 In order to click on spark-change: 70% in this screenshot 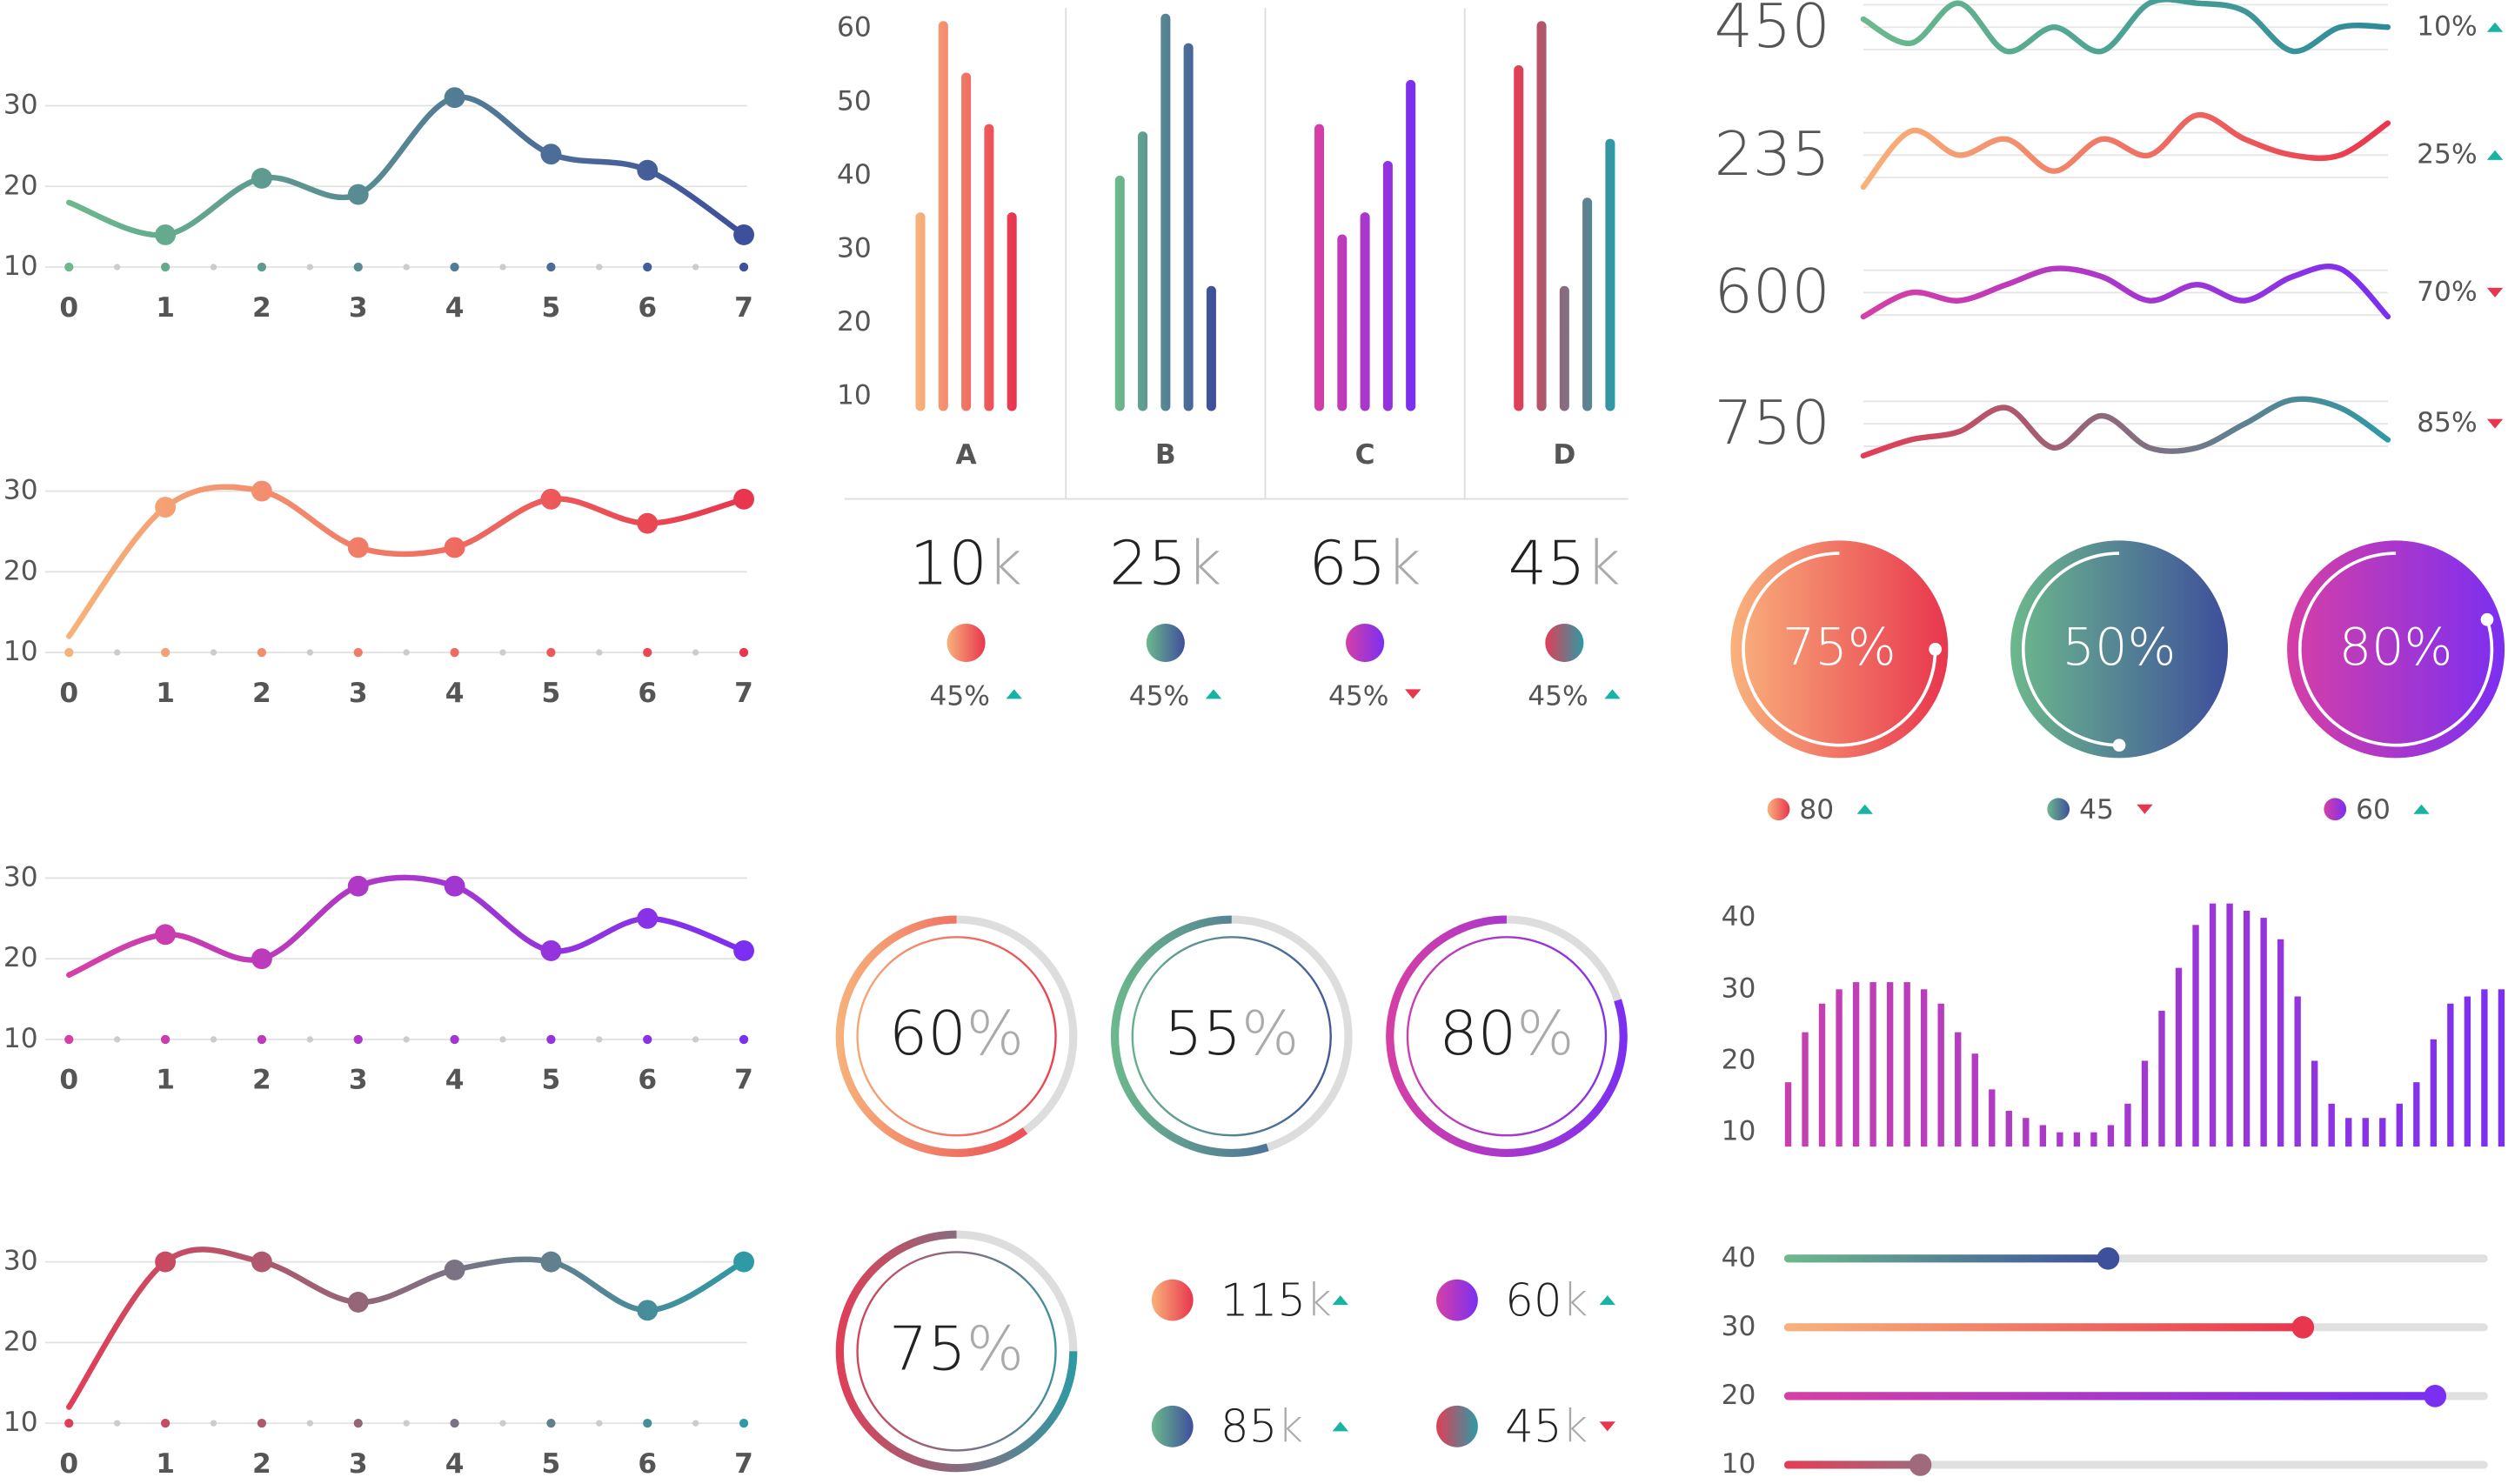, I will do `click(2447, 291)`.